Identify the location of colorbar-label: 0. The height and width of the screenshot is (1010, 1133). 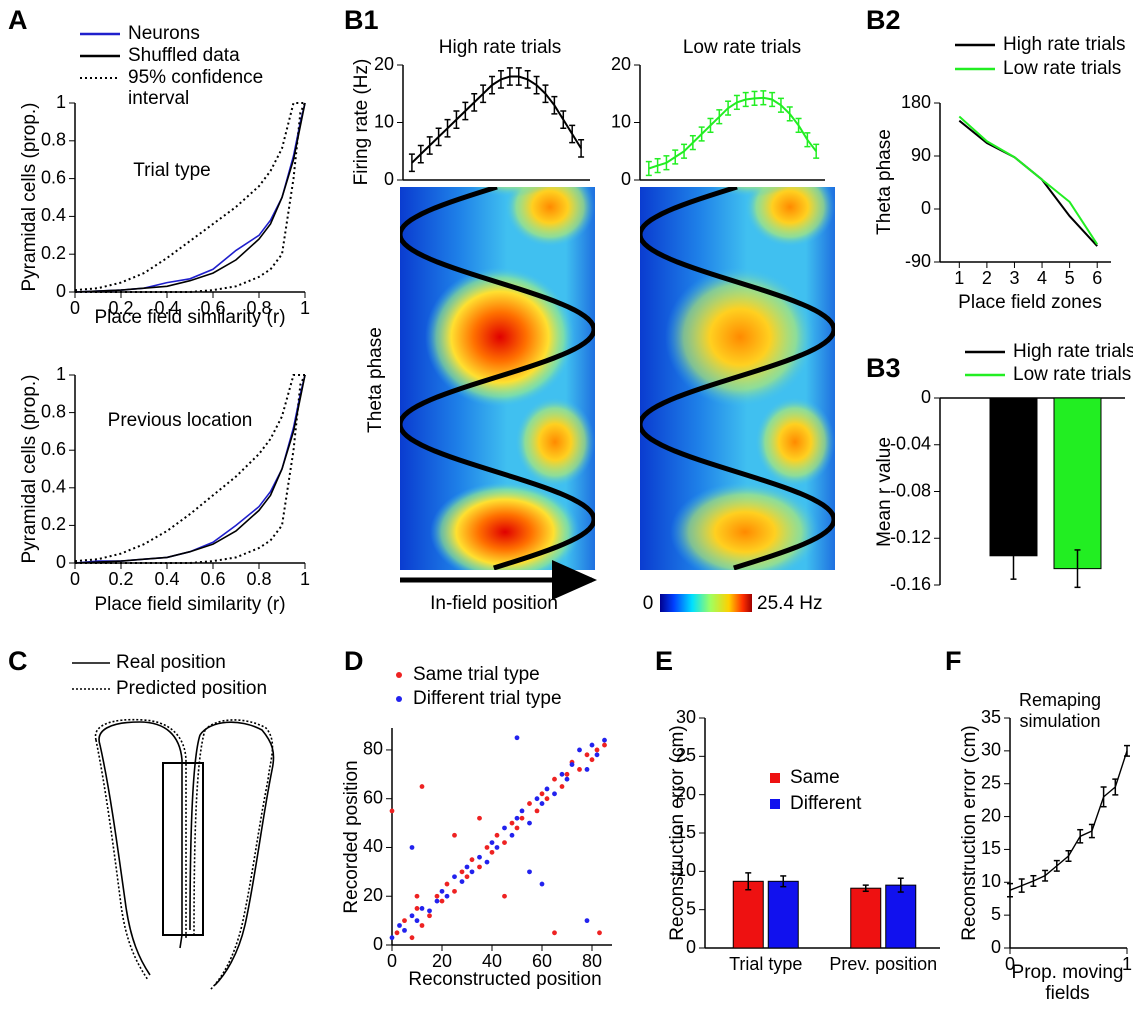
(648, 603).